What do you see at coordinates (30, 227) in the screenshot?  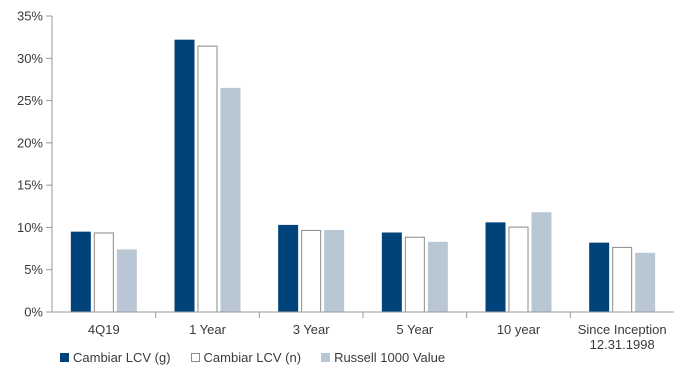 I see `y-tick-label: 10%` at bounding box center [30, 227].